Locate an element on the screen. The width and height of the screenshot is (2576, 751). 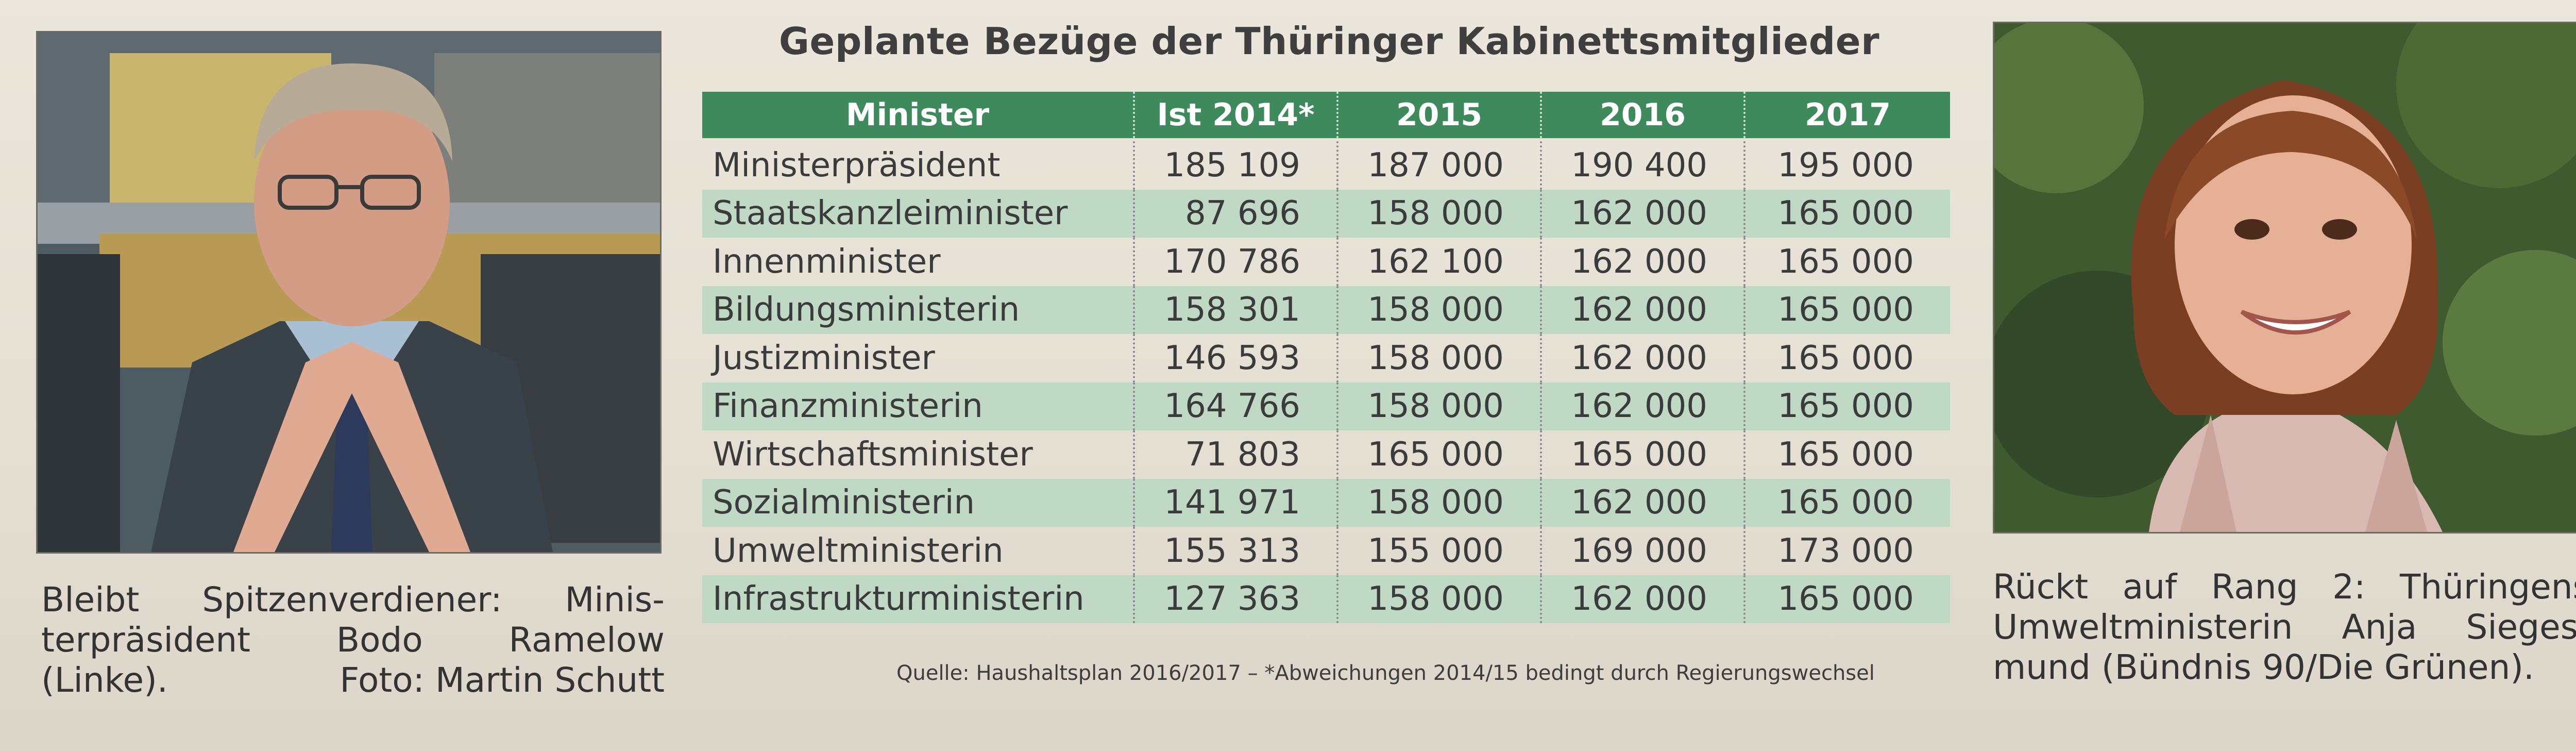
minister-name: Justizminister is located at coordinates (918, 358).